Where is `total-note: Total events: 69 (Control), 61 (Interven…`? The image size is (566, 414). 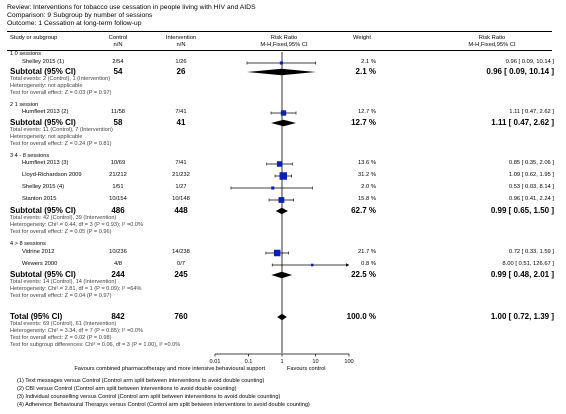 total-note: Total events: 69 (Control), 61 (Interven… is located at coordinates (63, 324).